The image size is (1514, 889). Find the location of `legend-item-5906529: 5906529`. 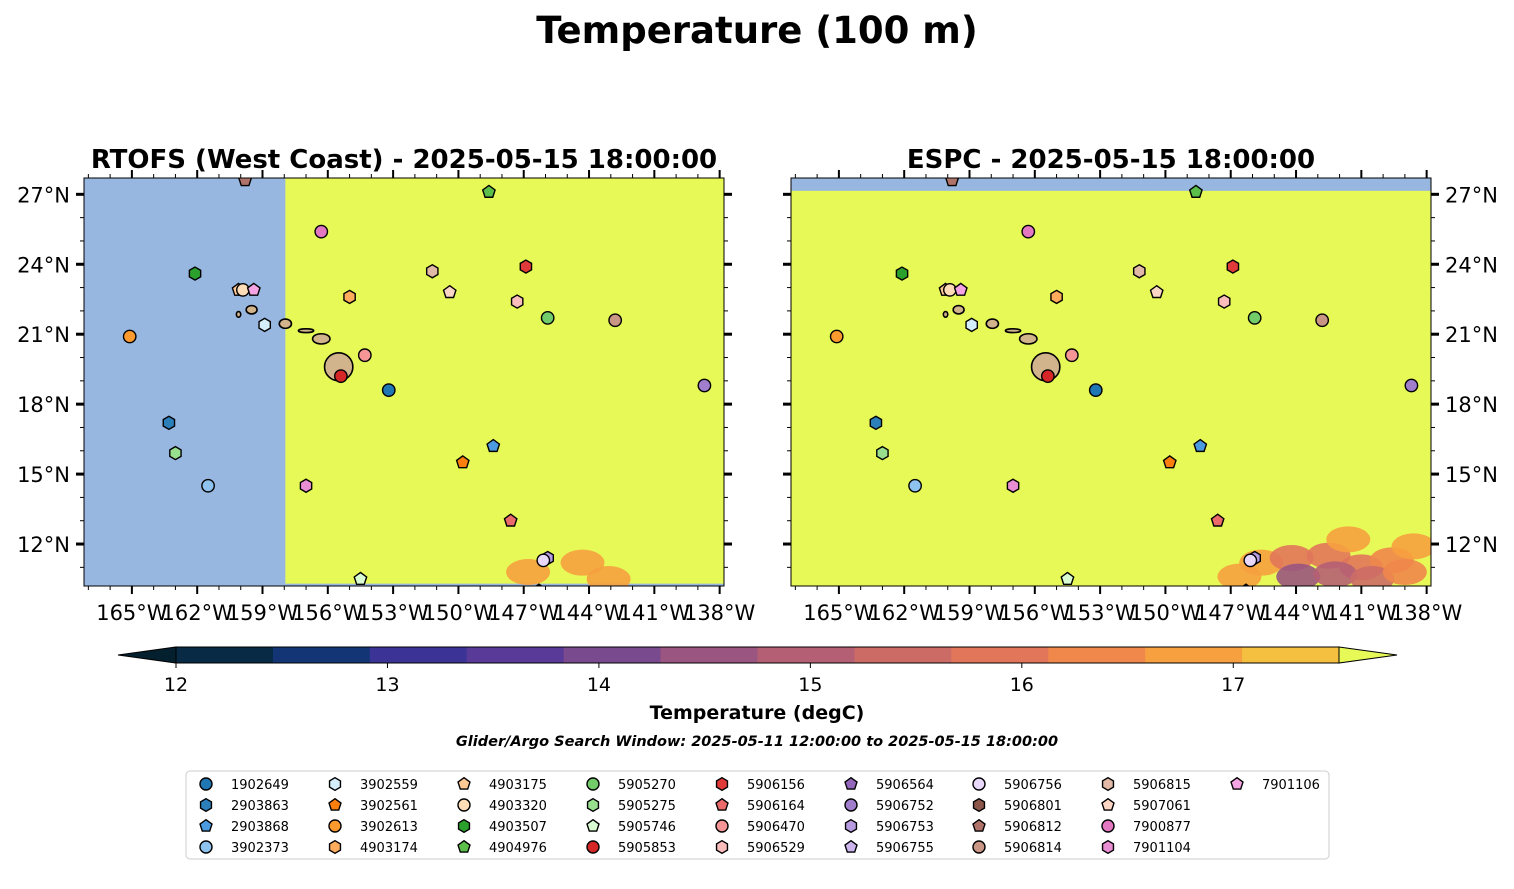

legend-item-5906529: 5906529 is located at coordinates (760, 847).